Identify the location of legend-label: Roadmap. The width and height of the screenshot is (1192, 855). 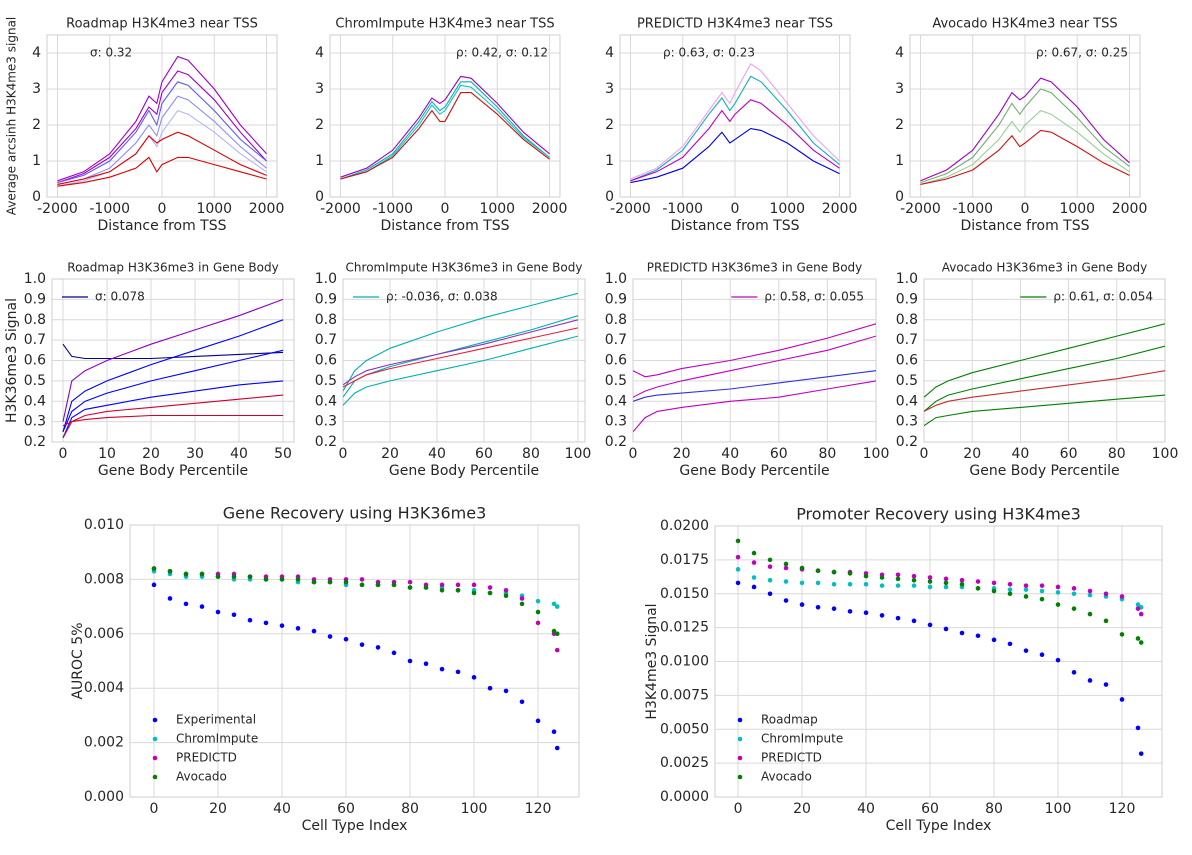
(789, 720).